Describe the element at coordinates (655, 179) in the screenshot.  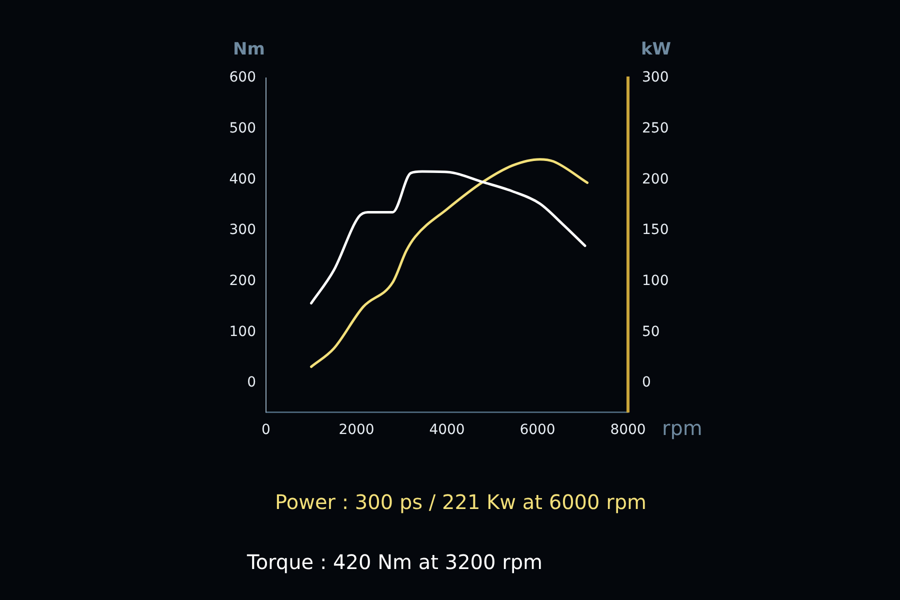
I see `y2-tick-label: 200` at that location.